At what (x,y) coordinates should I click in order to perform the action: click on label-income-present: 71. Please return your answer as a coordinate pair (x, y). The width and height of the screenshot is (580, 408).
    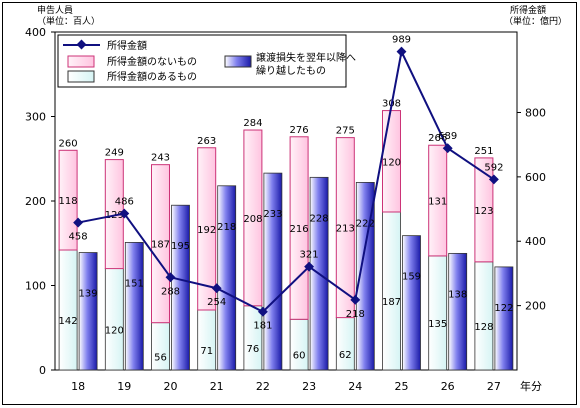
    Looking at the image, I should click on (206, 351).